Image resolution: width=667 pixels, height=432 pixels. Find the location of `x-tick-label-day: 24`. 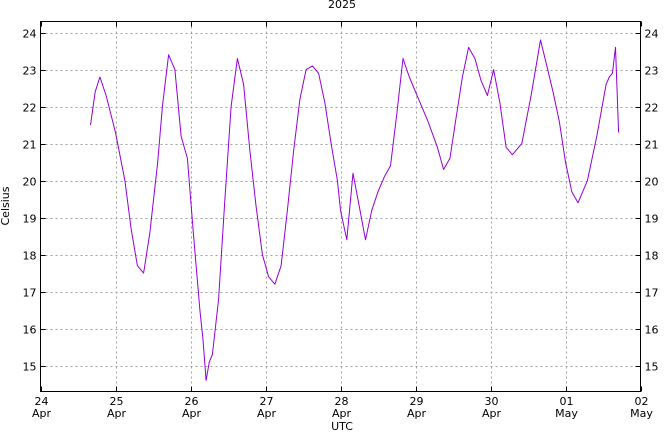

x-tick-label-day: 24 is located at coordinates (42, 401).